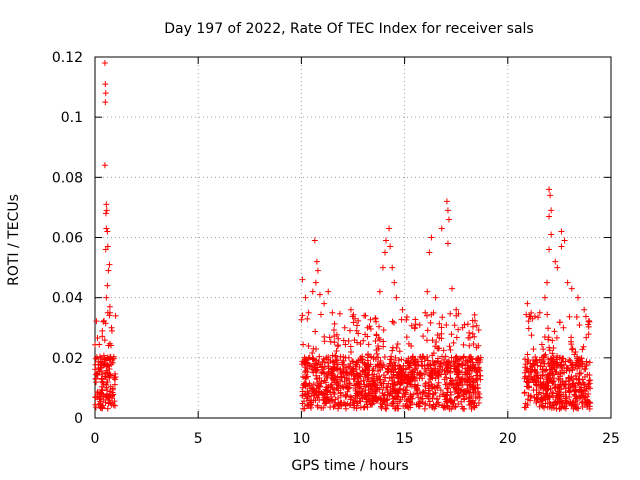  Describe the element at coordinates (301, 439) in the screenshot. I see `x-tick-label: 10` at that location.